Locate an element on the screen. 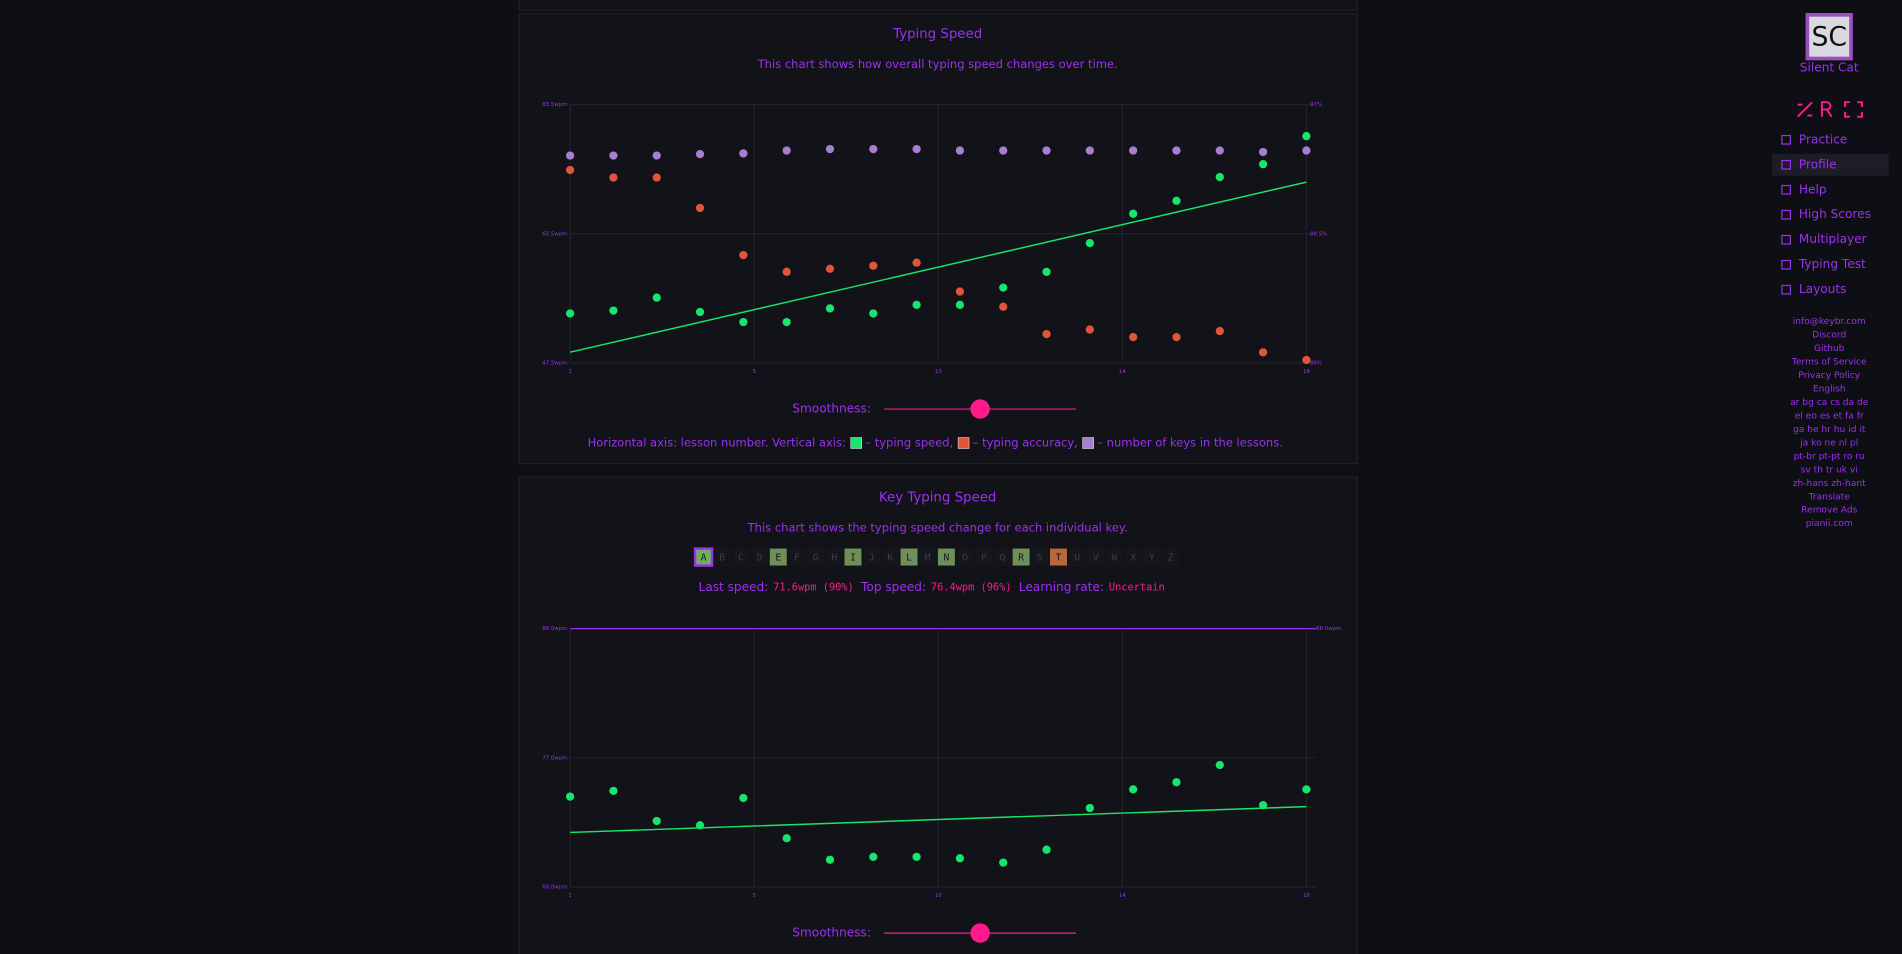  sidebar-link: ar bg ca cs da de is located at coordinates (1829, 403).